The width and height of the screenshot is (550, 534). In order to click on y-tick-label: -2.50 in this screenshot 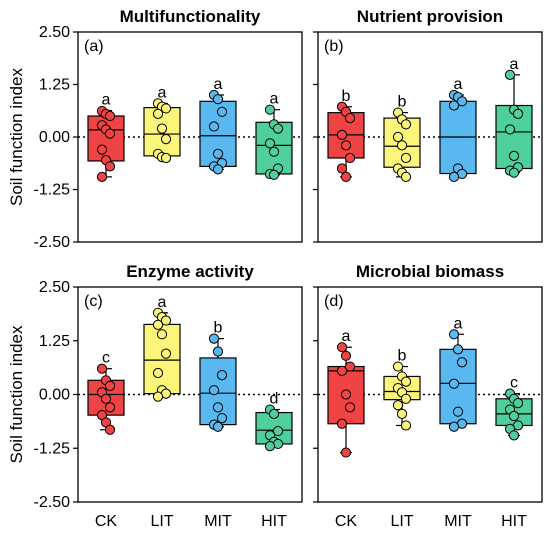, I will do `click(52, 502)`.